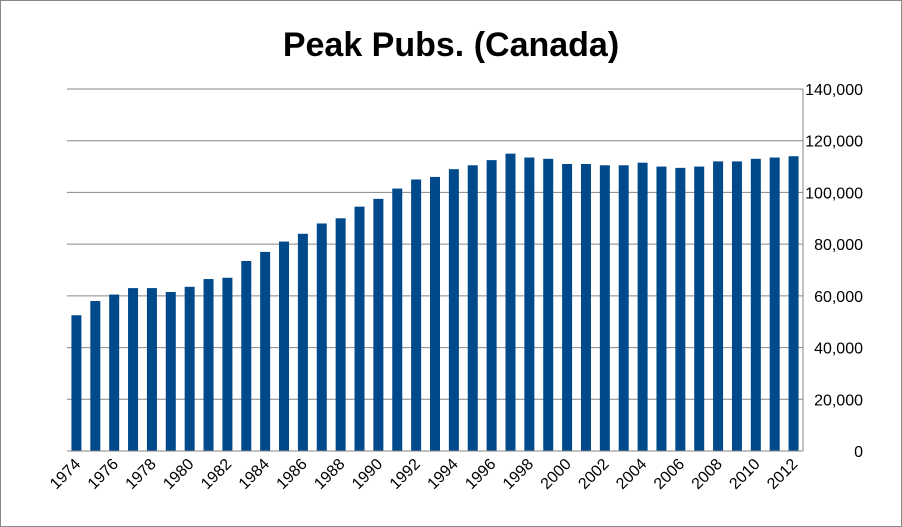  I want to click on x-tick-label: 1974, so click(65, 474).